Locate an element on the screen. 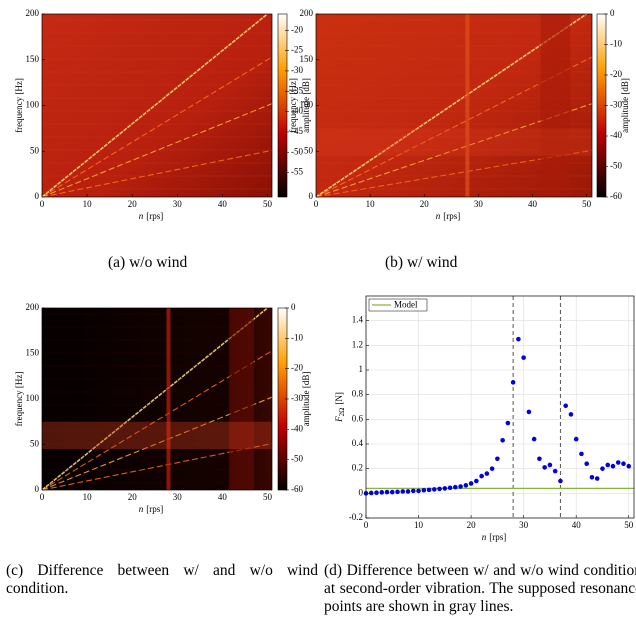  y-tick-label: 0.2 is located at coordinates (357, 468).